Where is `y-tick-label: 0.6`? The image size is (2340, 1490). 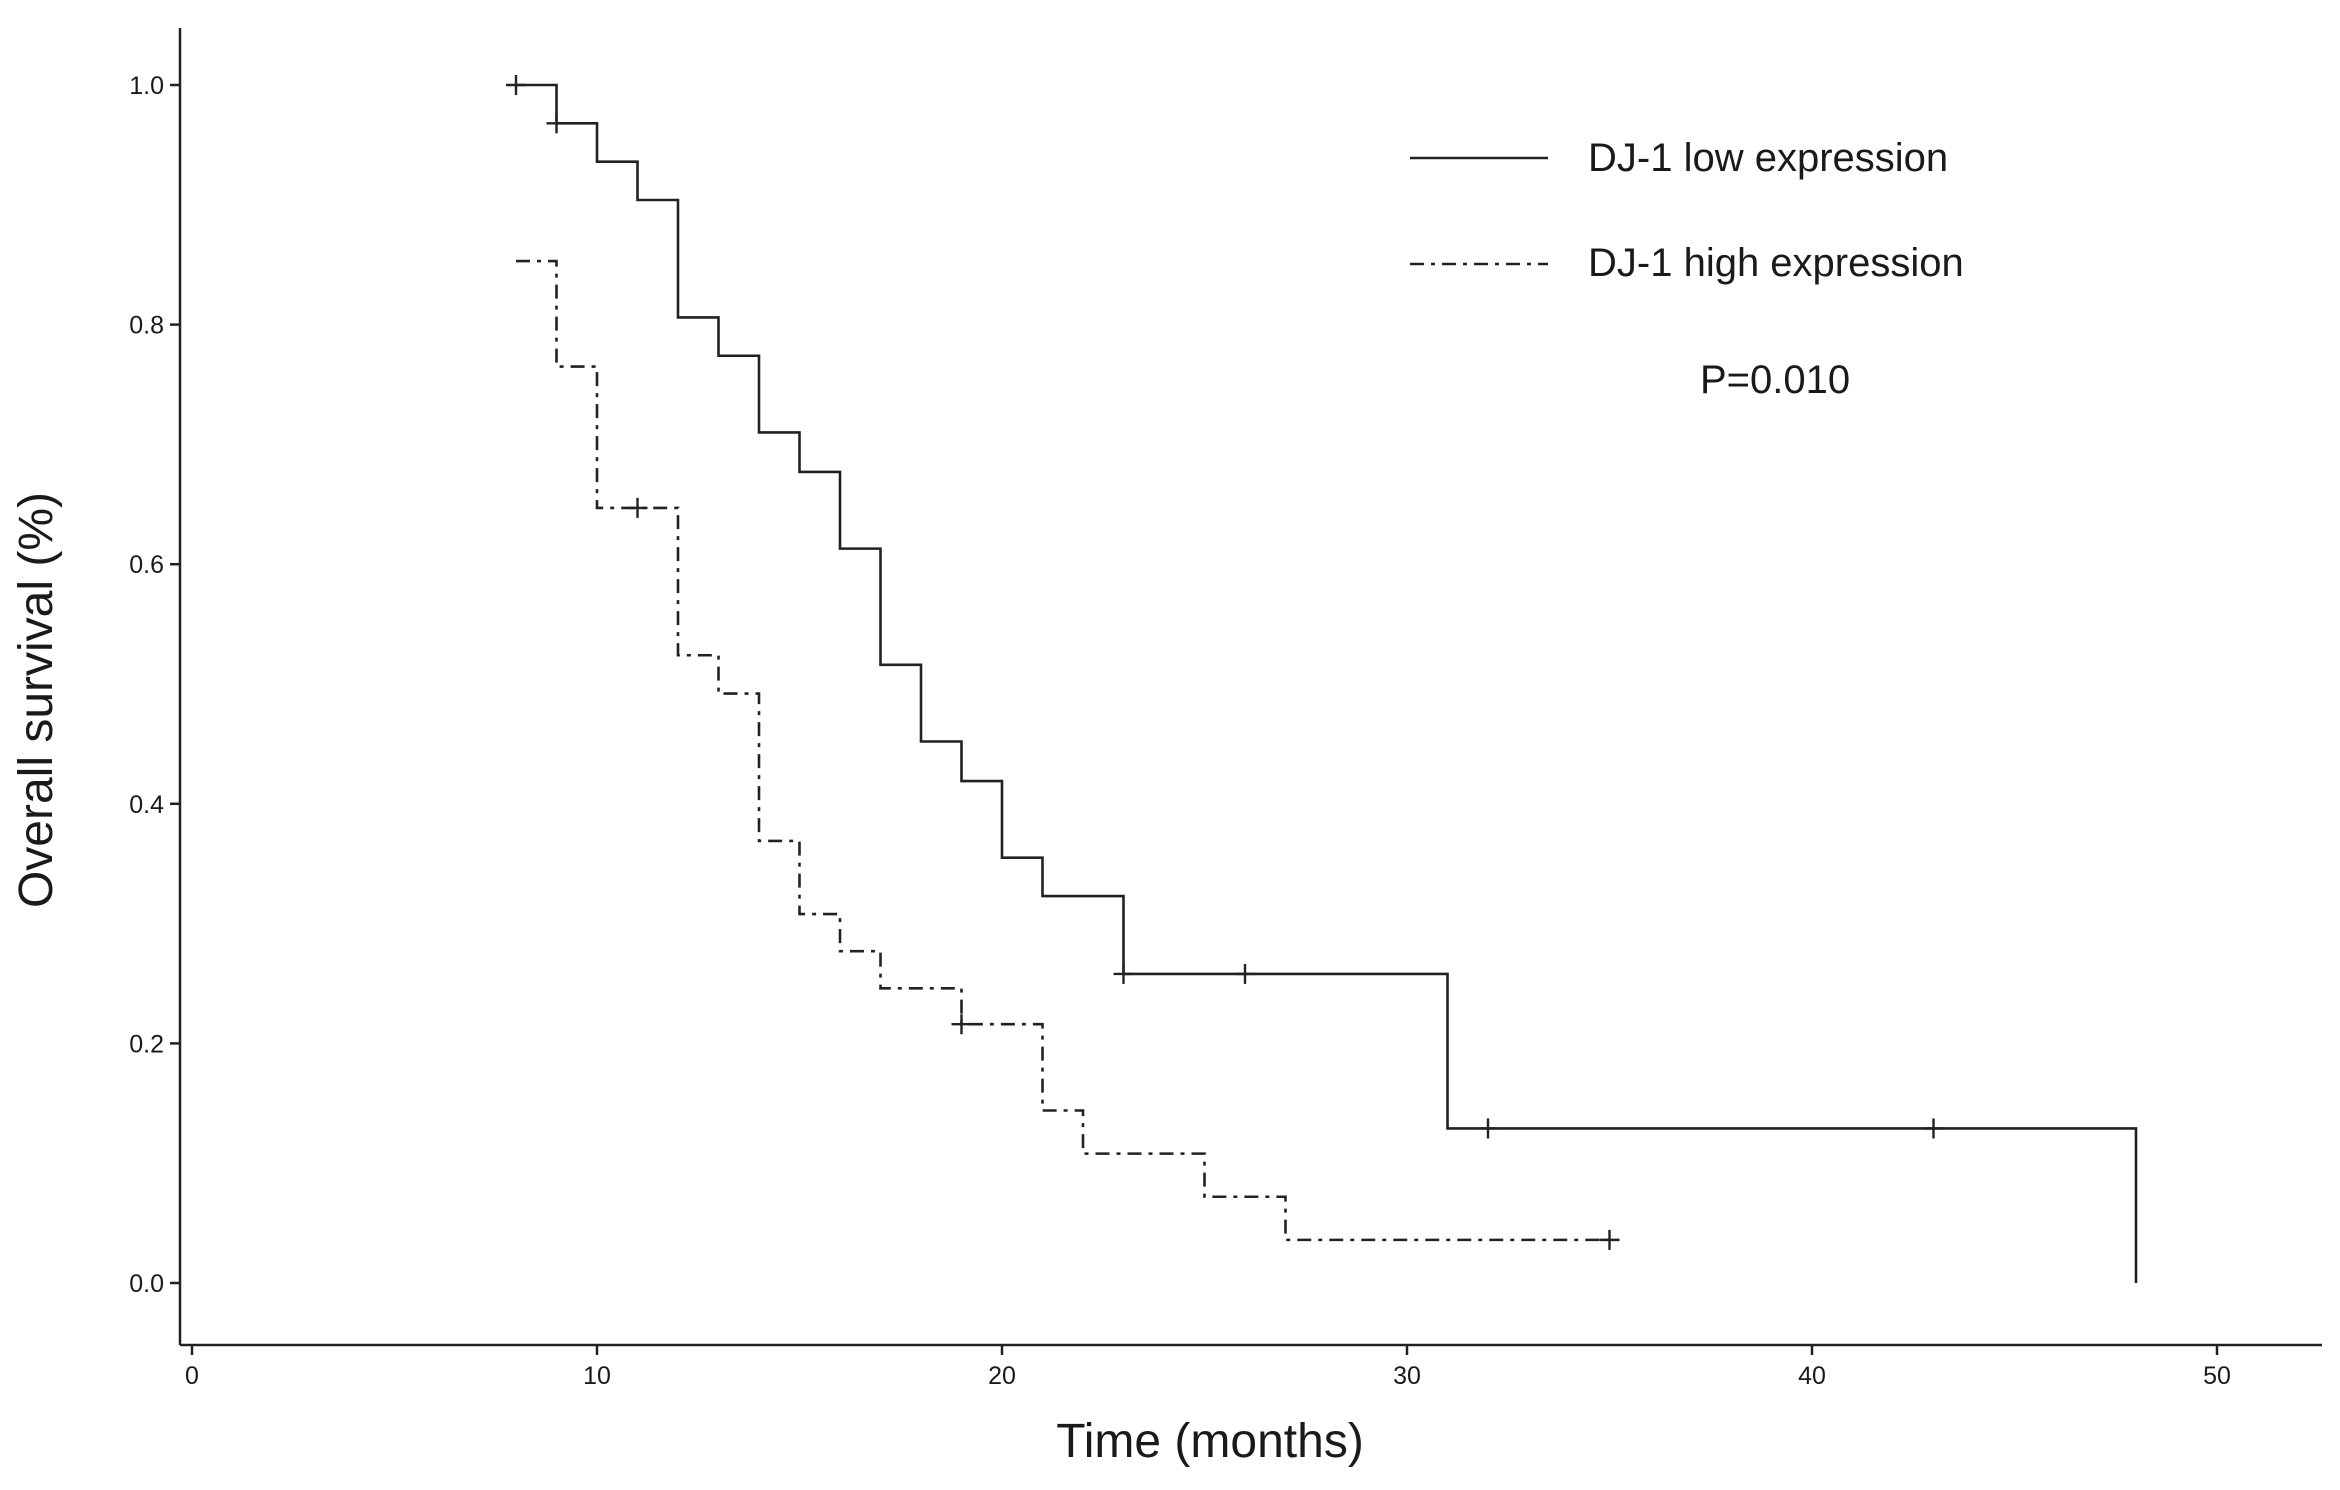
y-tick-label: 0.6 is located at coordinates (146, 565).